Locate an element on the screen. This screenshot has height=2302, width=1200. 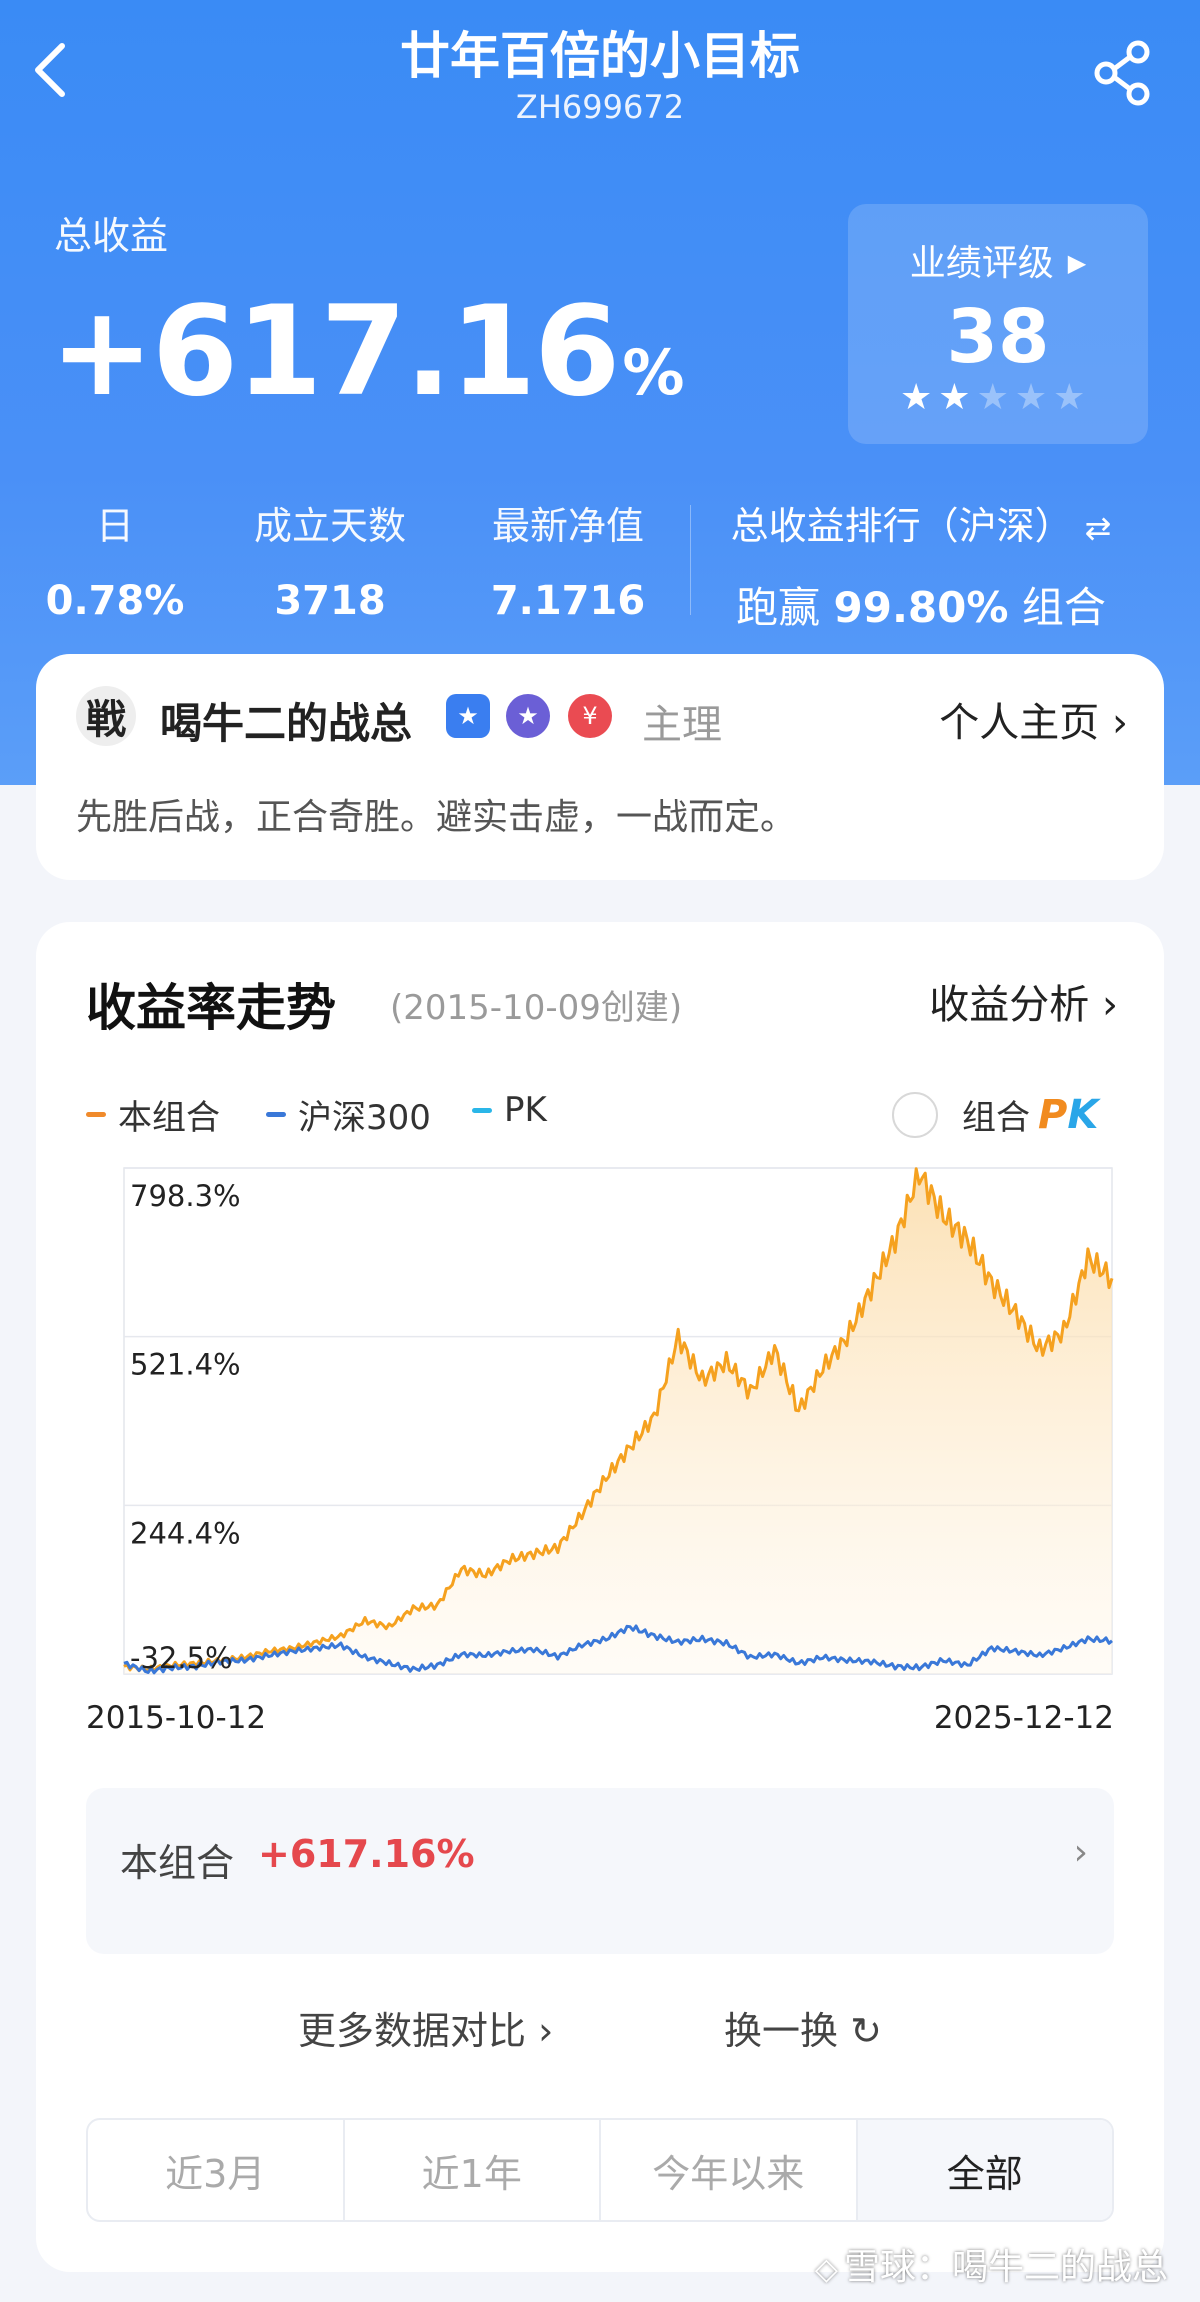
pk-logo: PK is located at coordinates (1068, 1115).